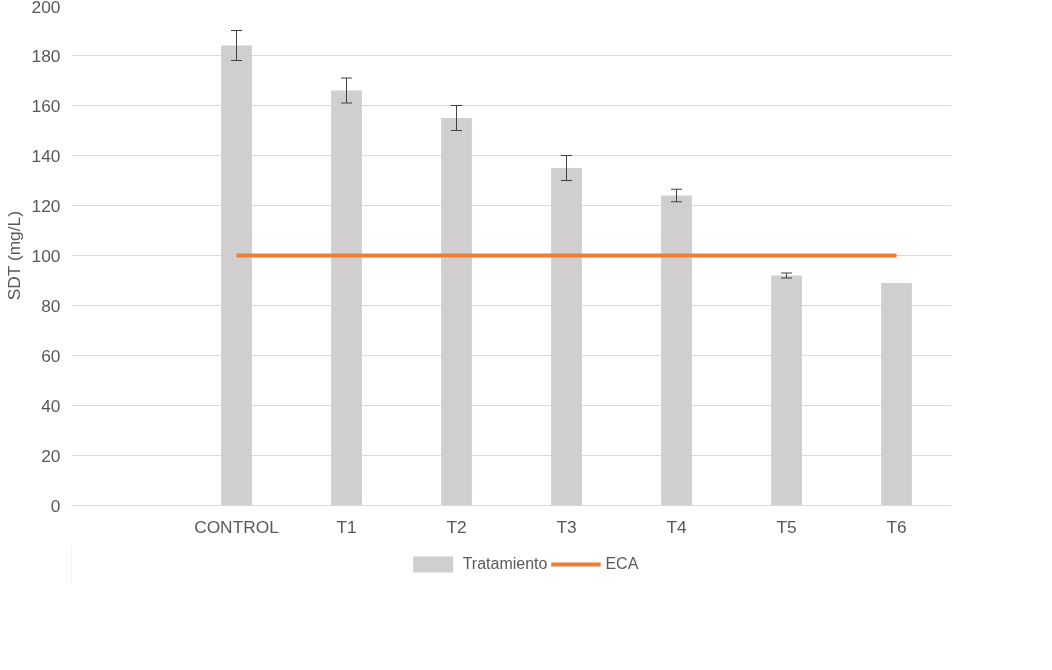  I want to click on y-tick-label: 100, so click(46, 255).